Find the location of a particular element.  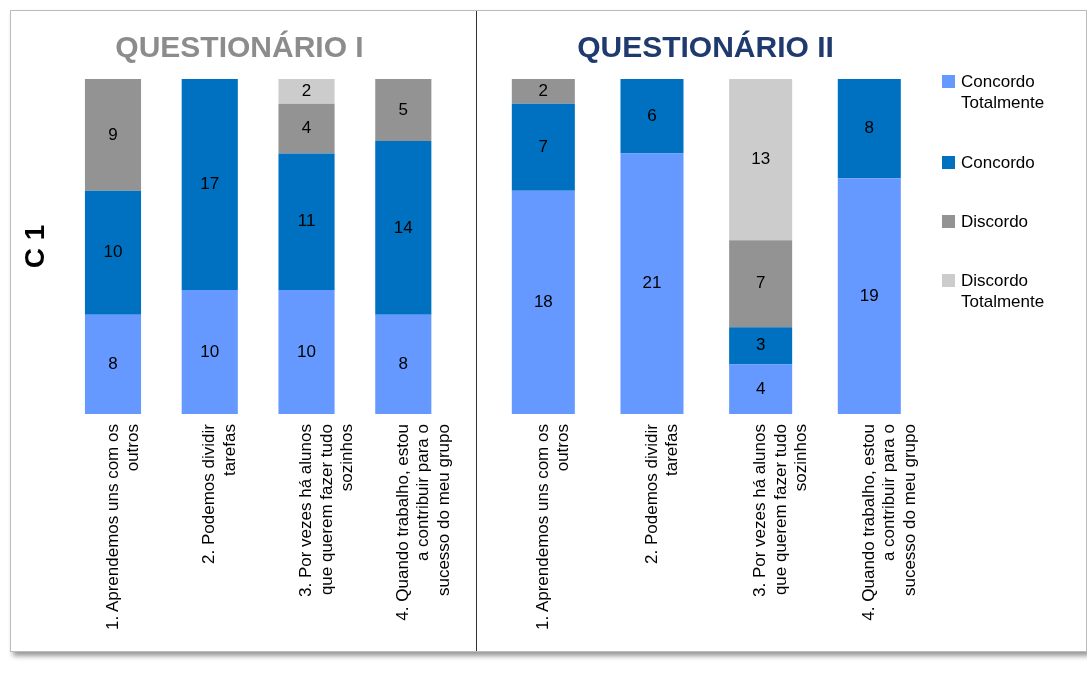

data-label: 17 is located at coordinates (210, 184).